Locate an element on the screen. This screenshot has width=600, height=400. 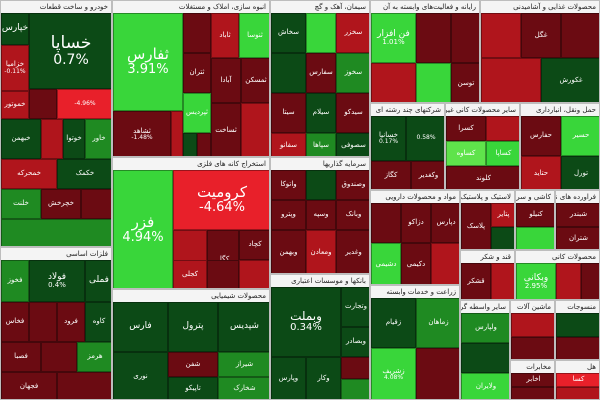
stock-tile: سخاش is located at coordinates (288, 33).